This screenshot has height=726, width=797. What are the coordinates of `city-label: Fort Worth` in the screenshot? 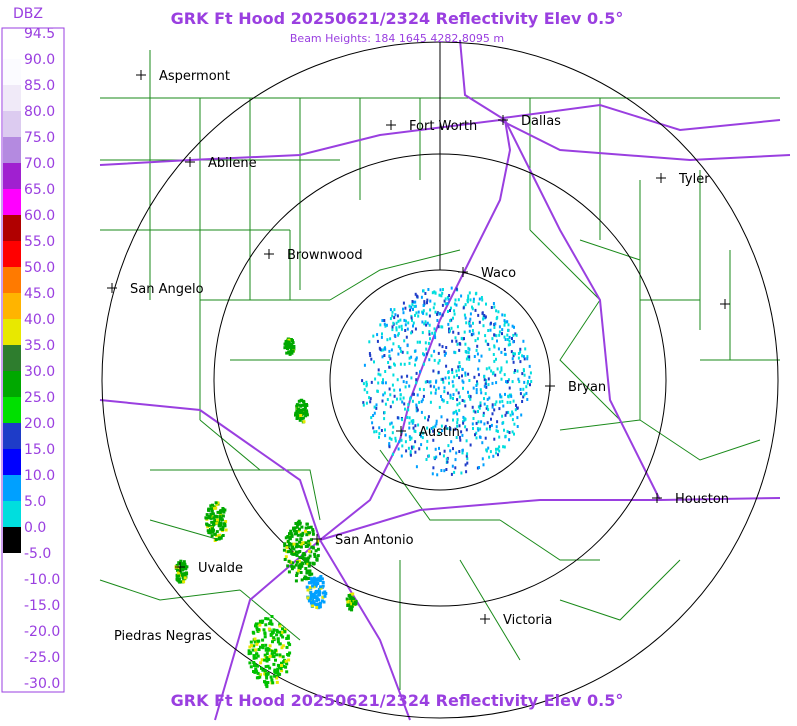 It's located at (443, 126).